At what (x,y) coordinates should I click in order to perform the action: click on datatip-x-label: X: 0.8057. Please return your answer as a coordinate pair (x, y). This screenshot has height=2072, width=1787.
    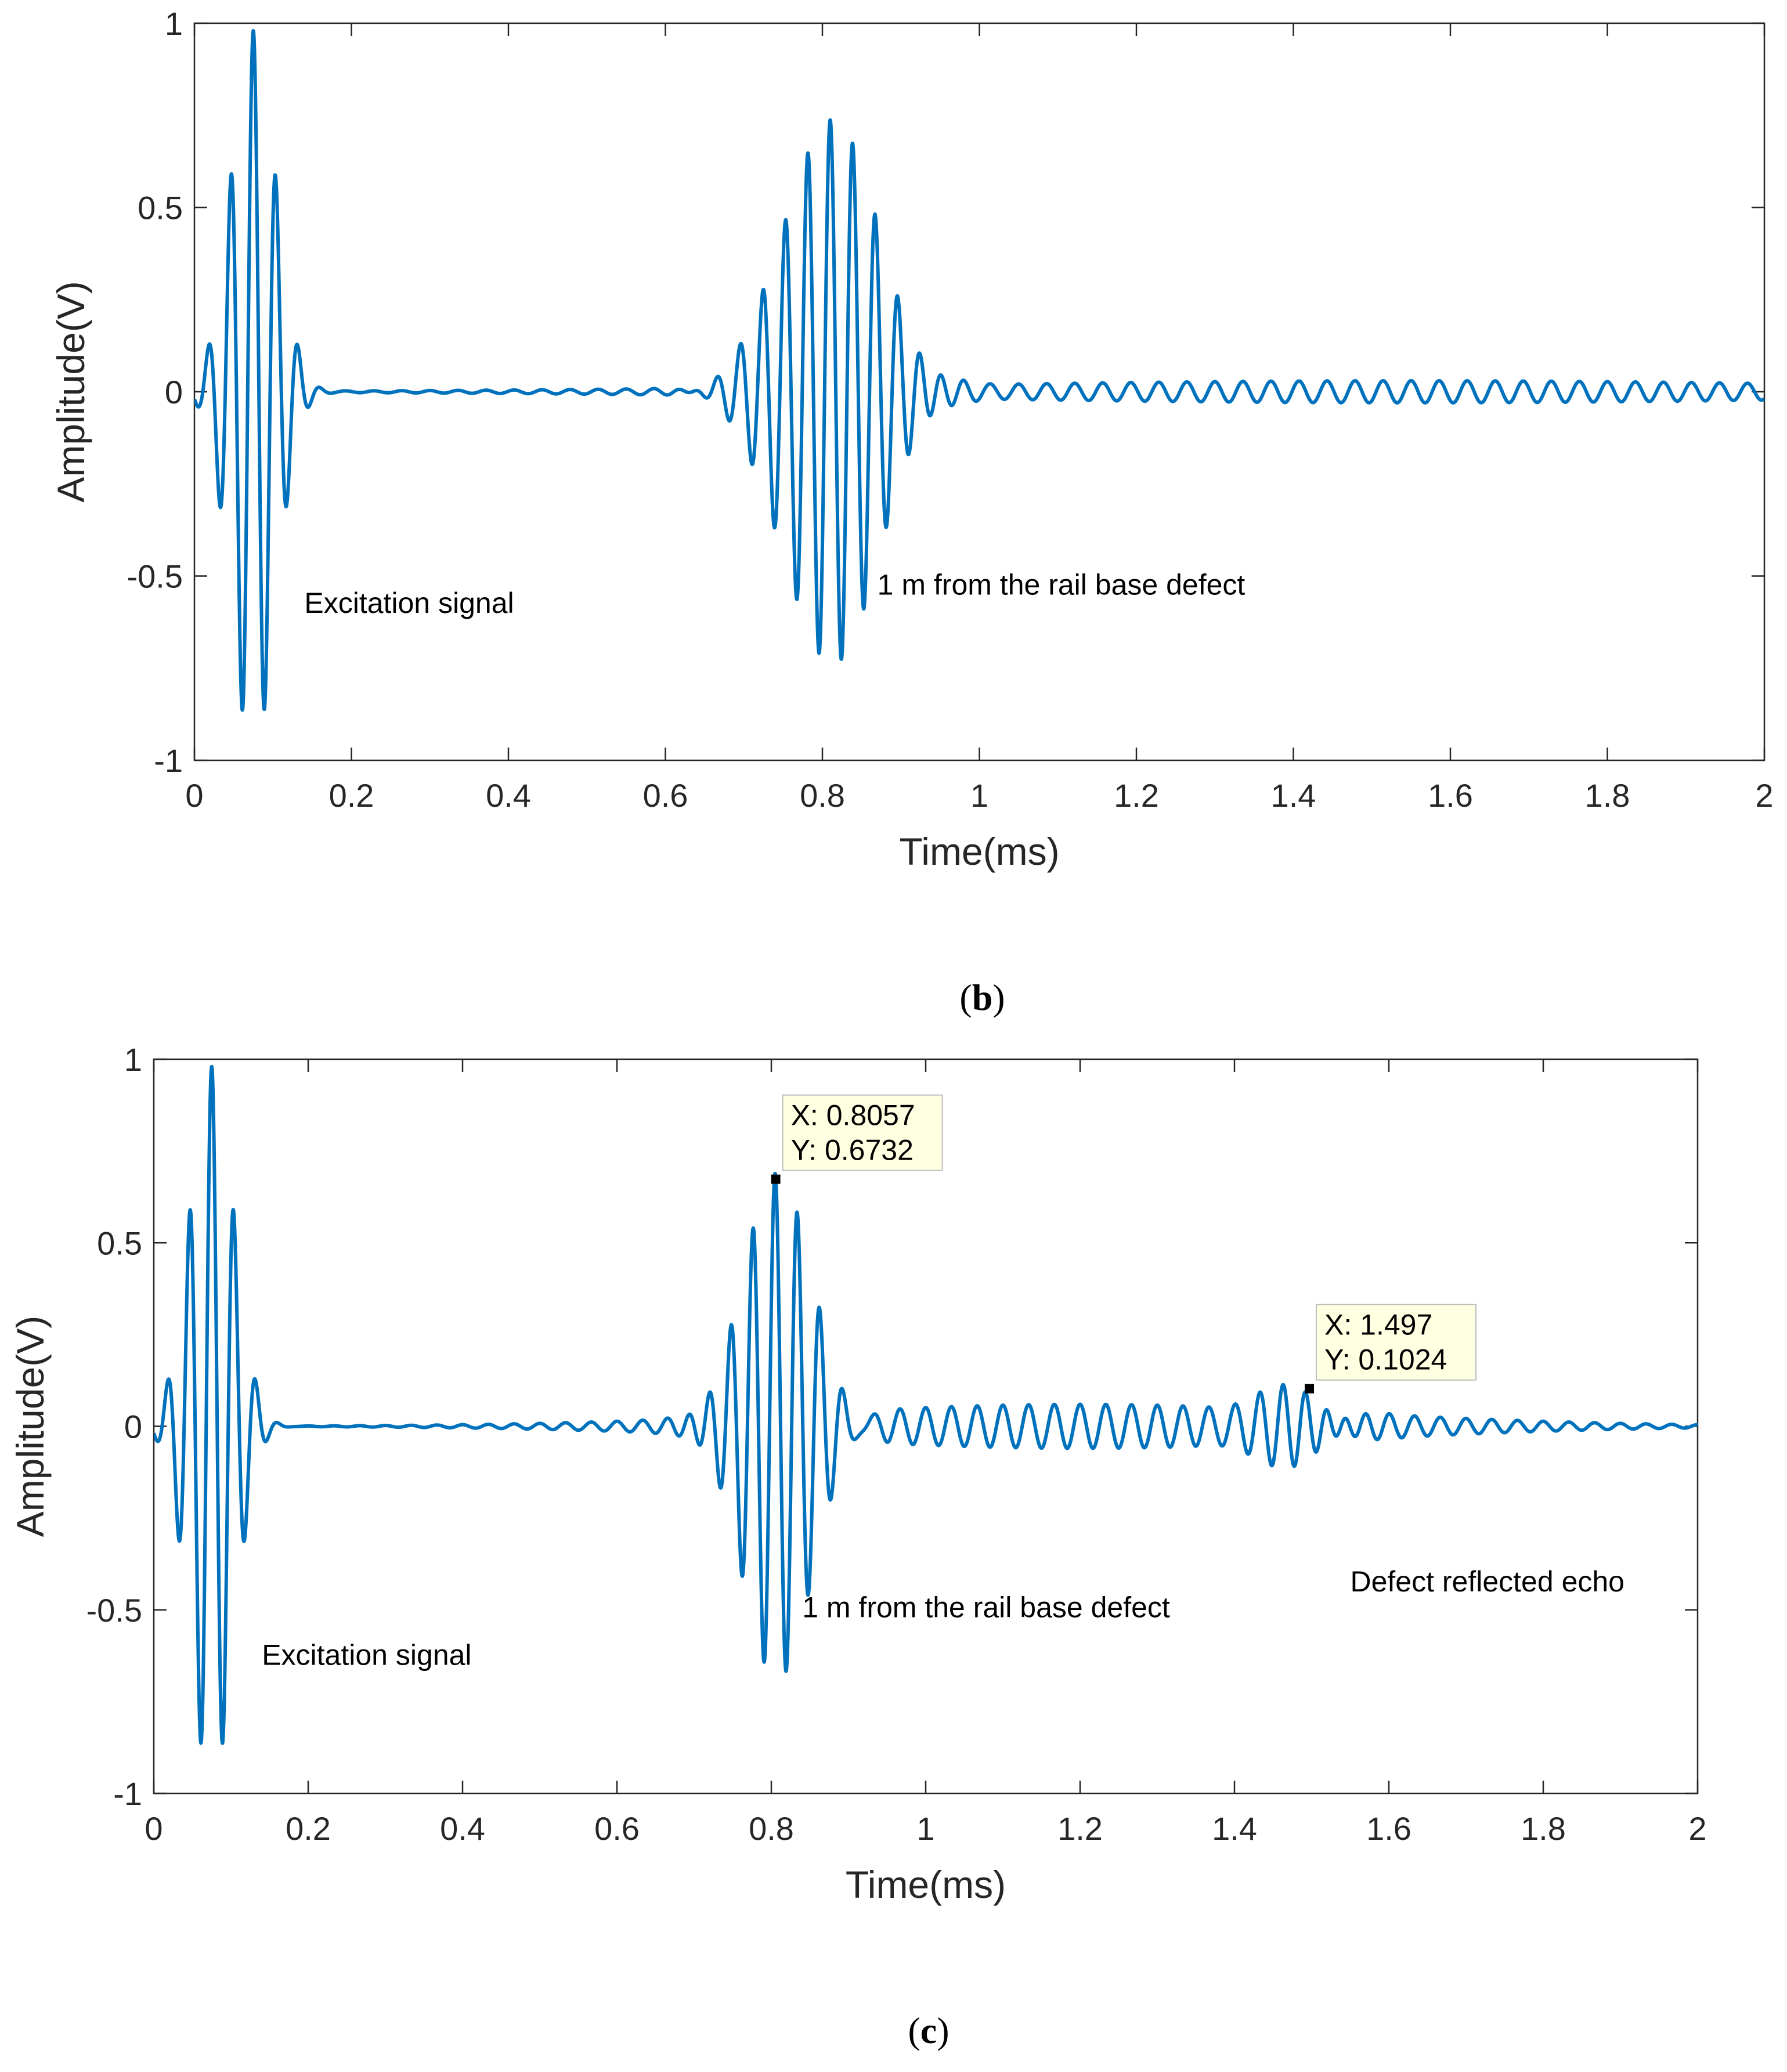
    Looking at the image, I should click on (853, 1116).